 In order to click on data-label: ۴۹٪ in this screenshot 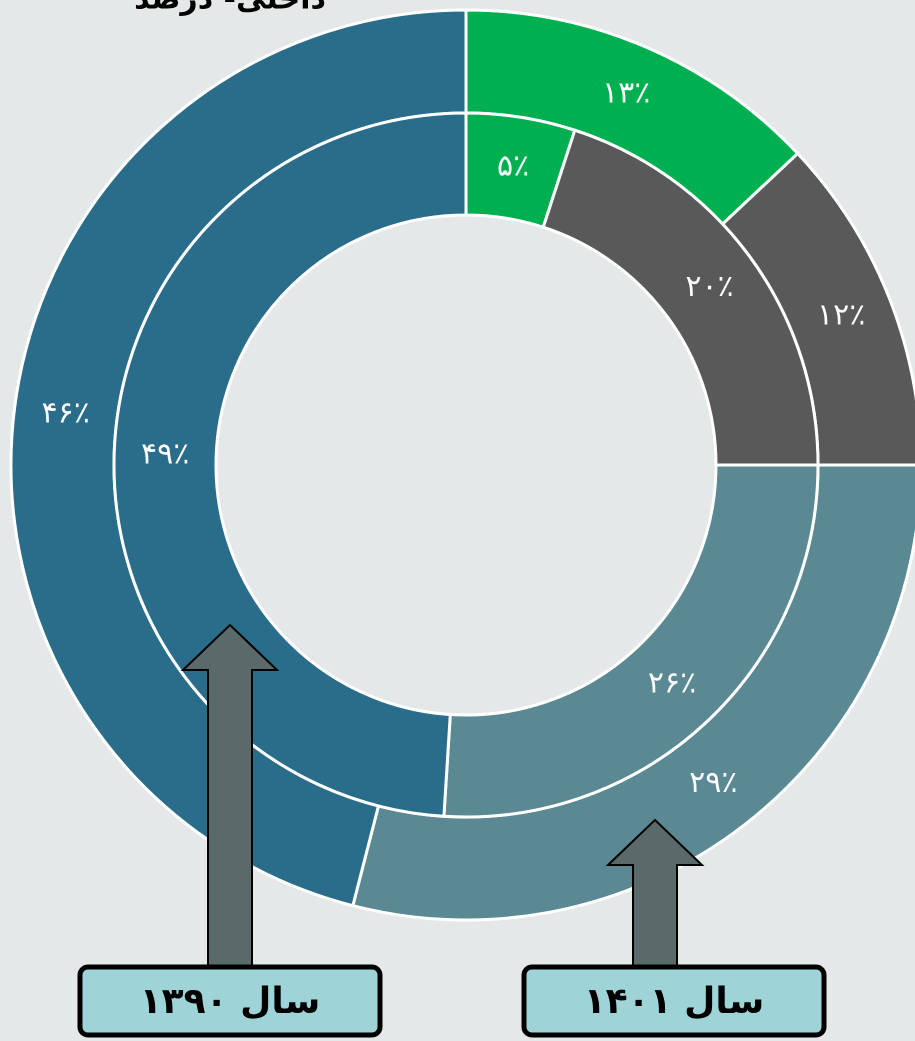, I will do `click(165, 454)`.